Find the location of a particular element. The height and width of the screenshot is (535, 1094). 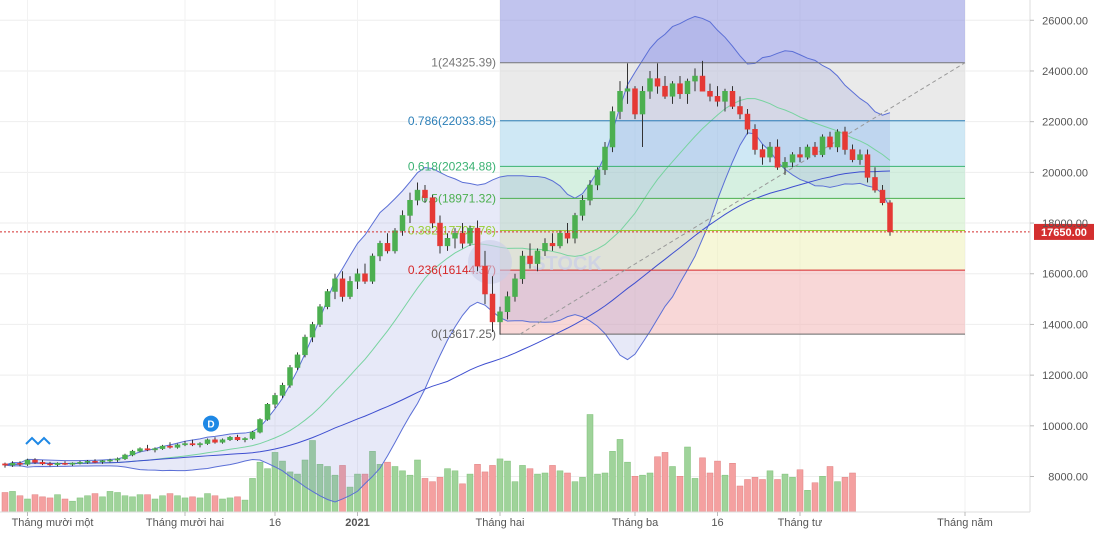

last-price-label: 17650.00 is located at coordinates (1064, 233).